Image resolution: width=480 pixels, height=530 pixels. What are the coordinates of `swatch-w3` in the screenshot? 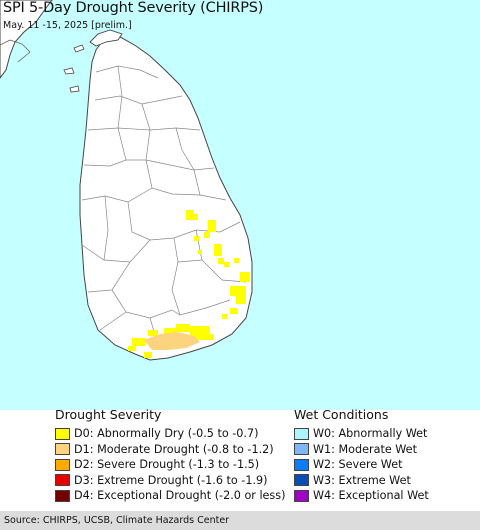 It's located at (301, 480).